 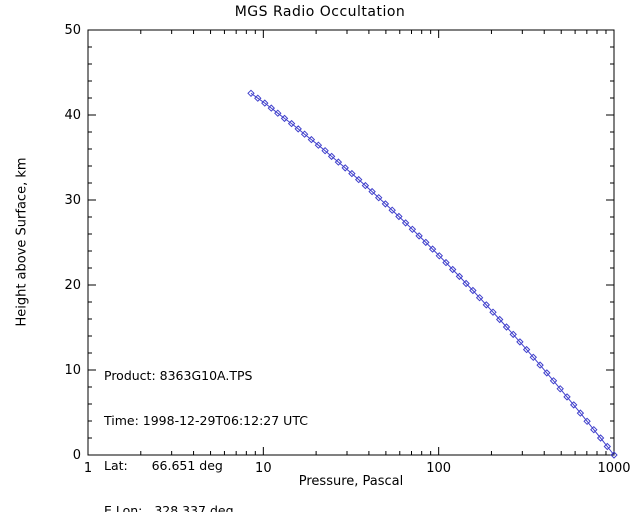 I want to click on x-tick-label: 1, so click(x=88, y=468).